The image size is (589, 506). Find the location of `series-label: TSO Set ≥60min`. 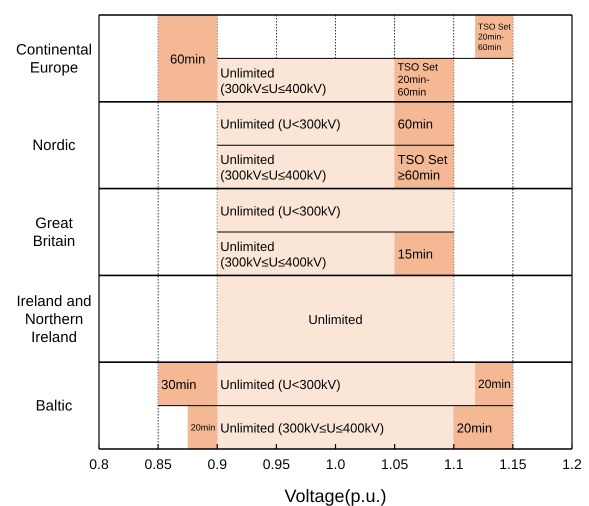

series-label: TSO Set ≥60min is located at coordinates (423, 167).